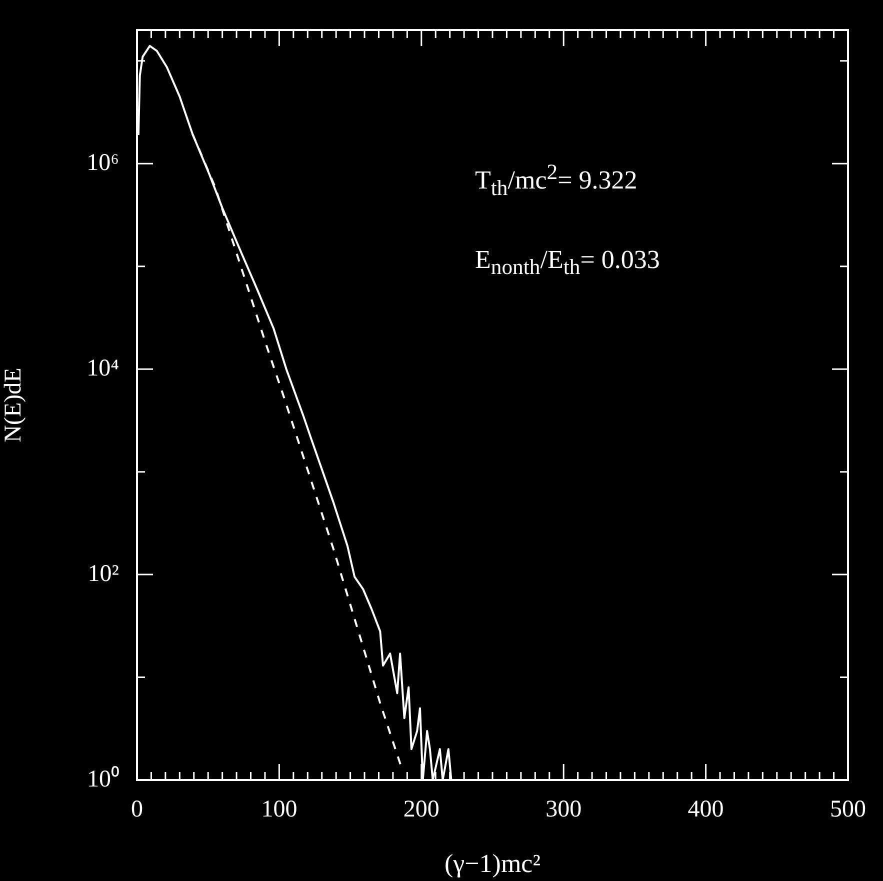 The width and height of the screenshot is (883, 881). I want to click on x-tick-label: 100, so click(279, 809).